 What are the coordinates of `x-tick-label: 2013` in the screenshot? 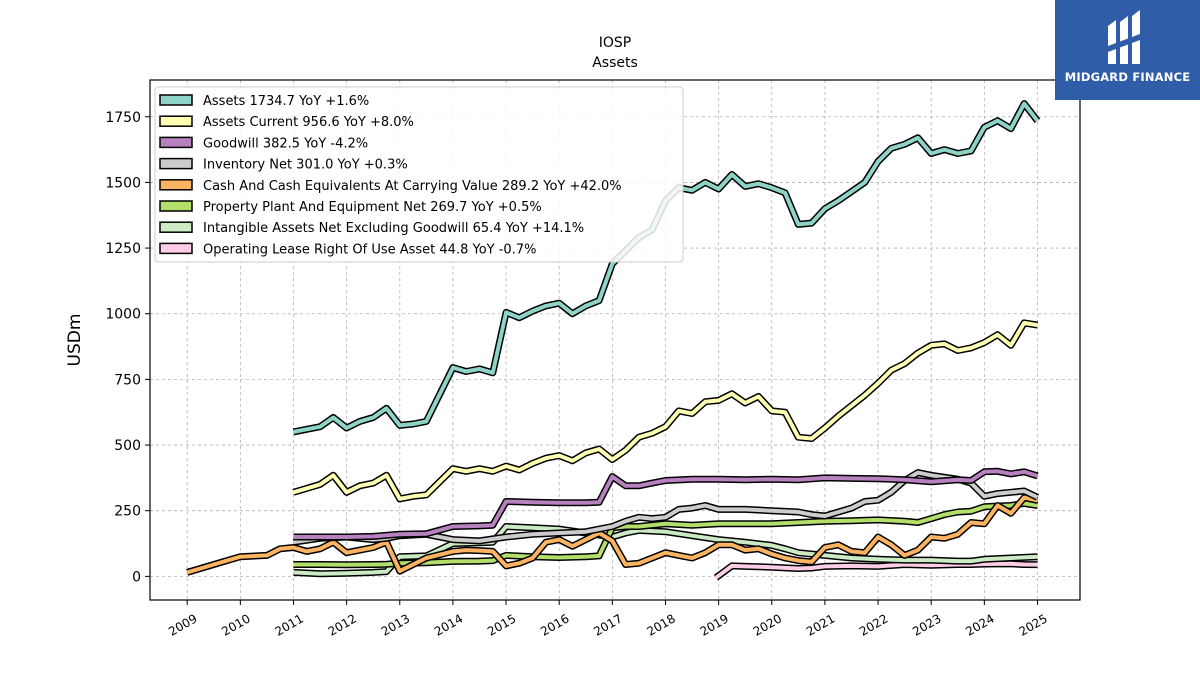 It's located at (395, 624).